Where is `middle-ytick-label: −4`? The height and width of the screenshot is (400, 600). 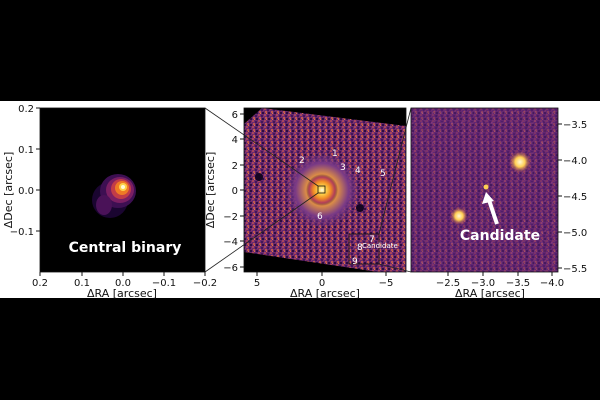
middle-ytick-label: −4 is located at coordinates (230, 242).